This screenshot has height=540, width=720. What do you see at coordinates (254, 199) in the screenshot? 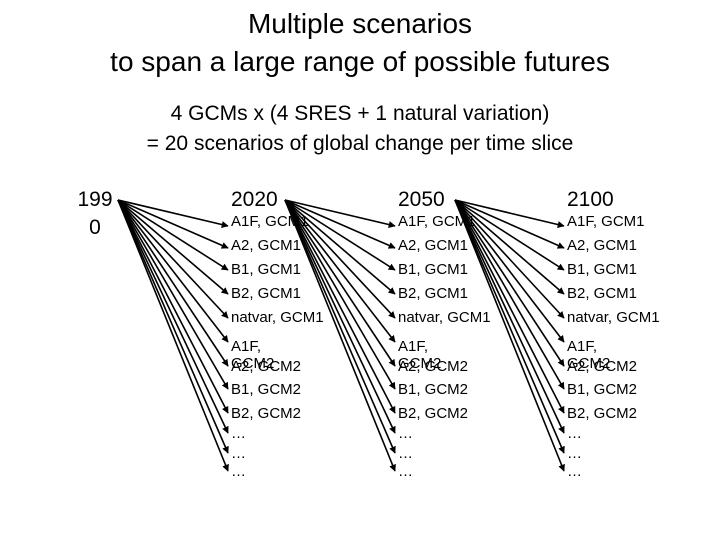
I see `column-year-0: 2020` at bounding box center [254, 199].